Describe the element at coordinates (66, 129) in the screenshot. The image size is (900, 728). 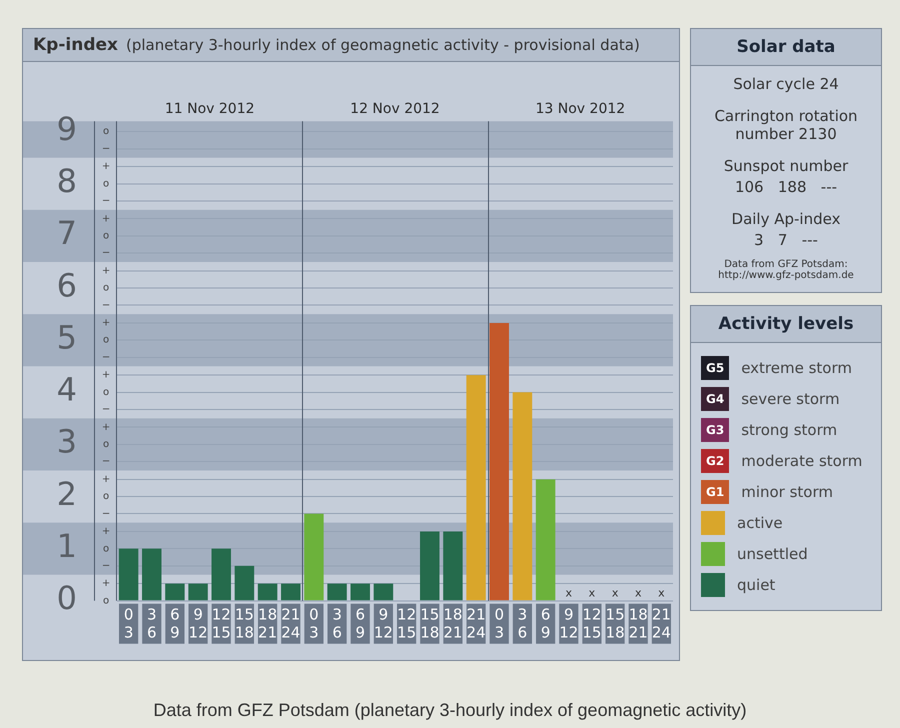
I see `y-tick-label: 9` at that location.